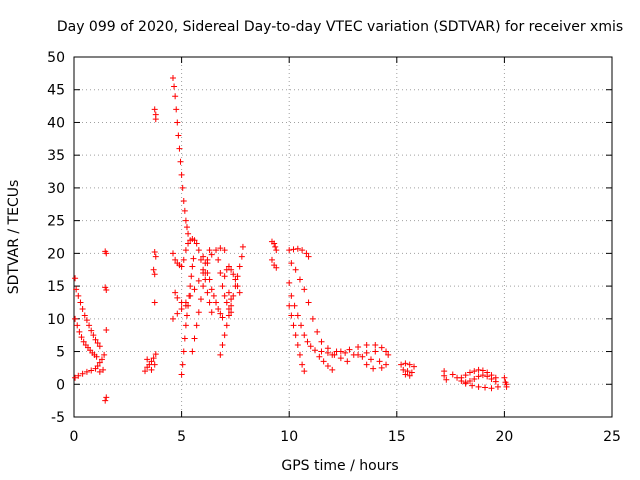 This screenshot has height=480, width=640. What do you see at coordinates (56, 123) in the screenshot?
I see `y-tick-label: 40` at bounding box center [56, 123].